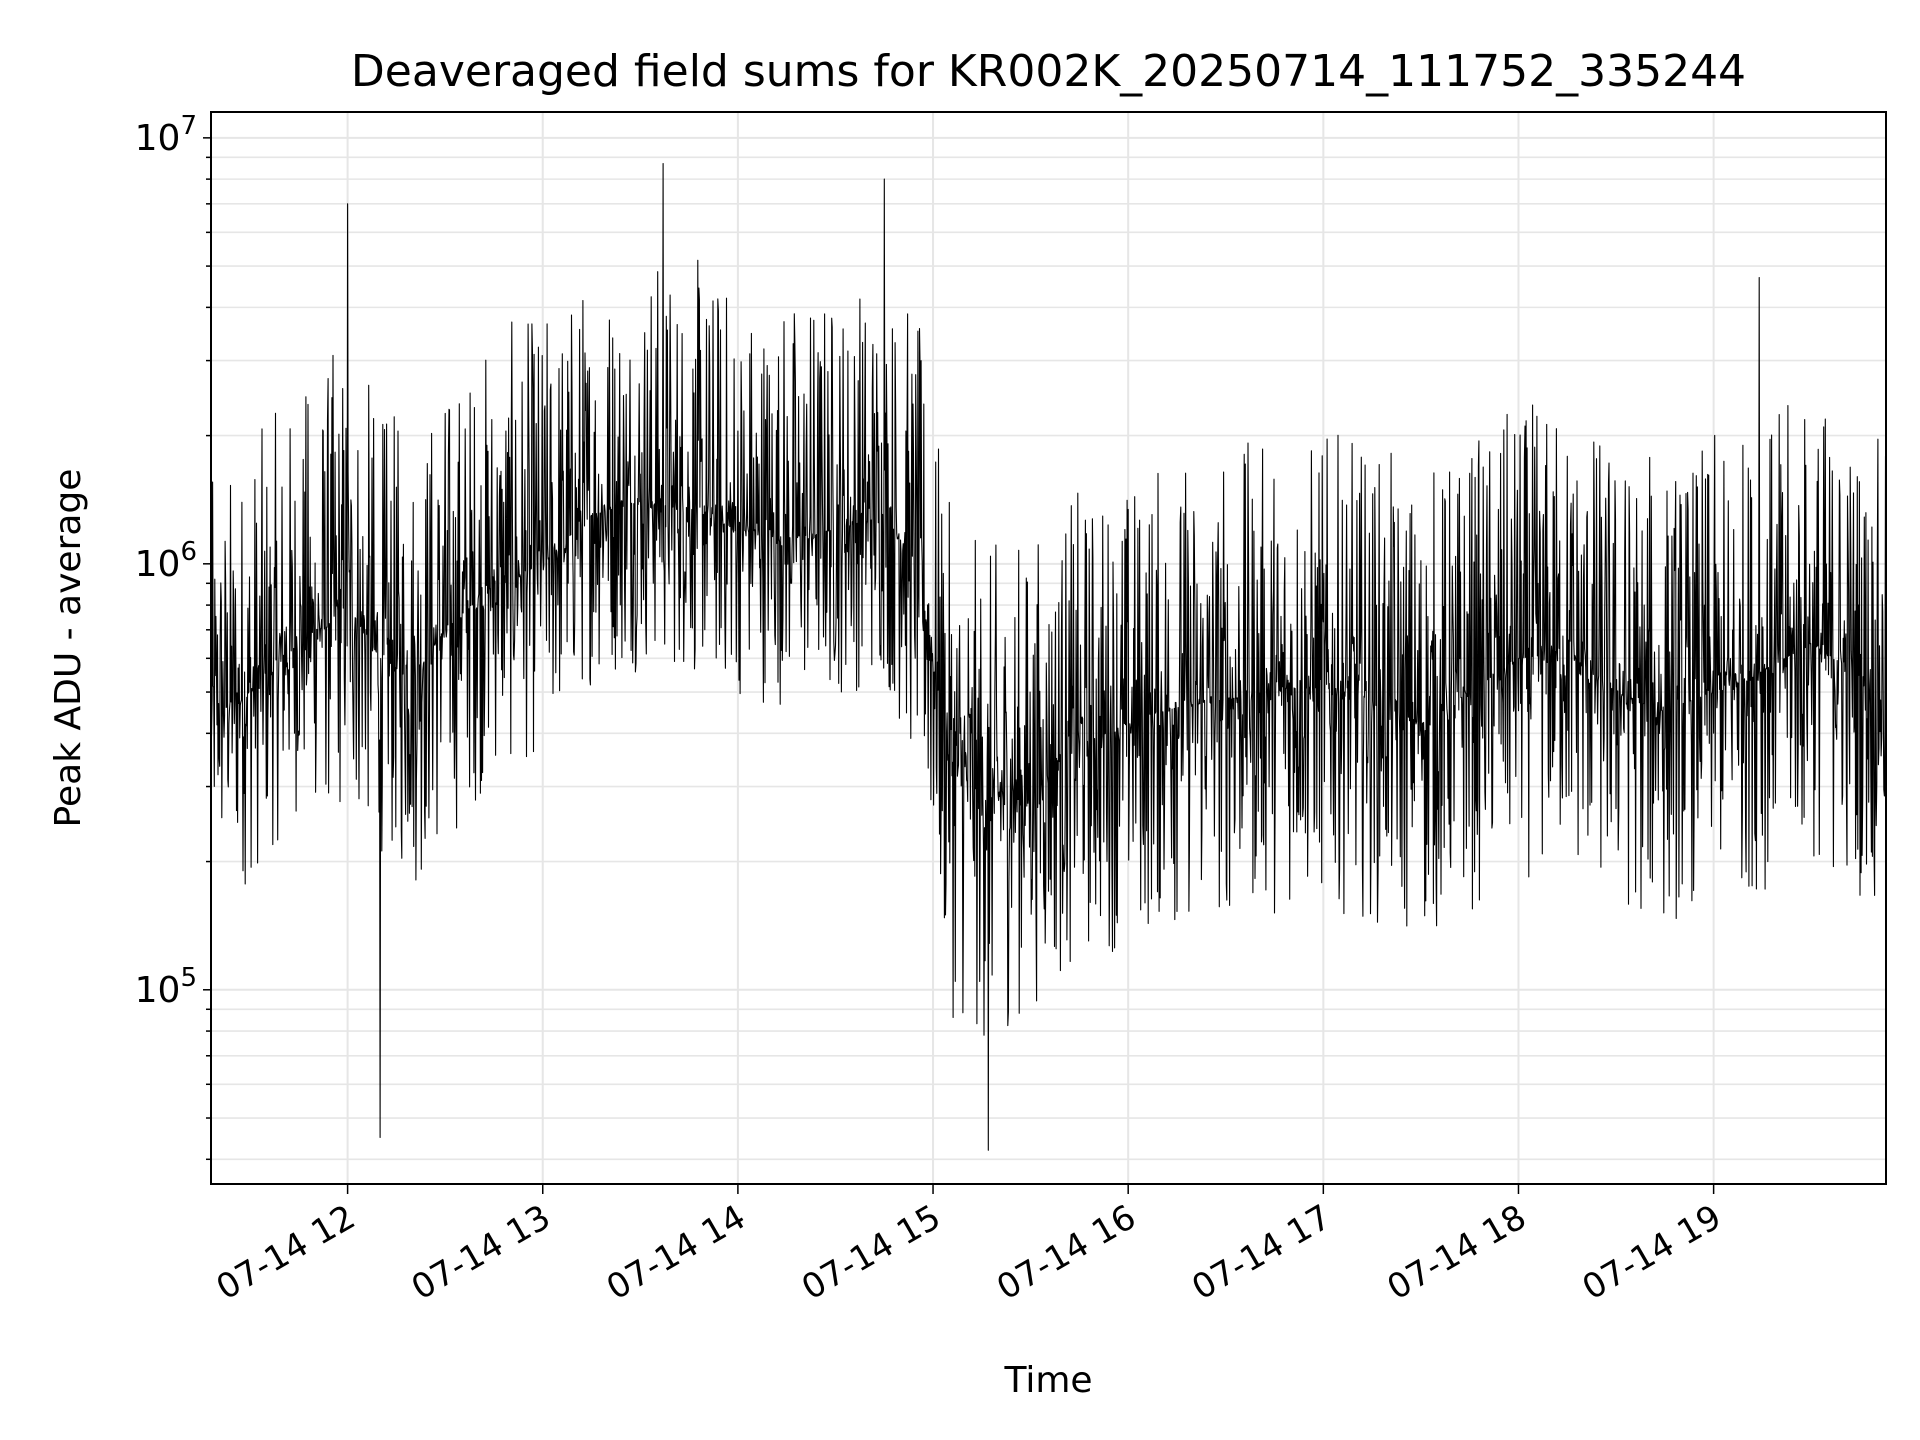 The image size is (1920, 1440). What do you see at coordinates (1047, 1380) in the screenshot?
I see `x-axis-label: Time` at bounding box center [1047, 1380].